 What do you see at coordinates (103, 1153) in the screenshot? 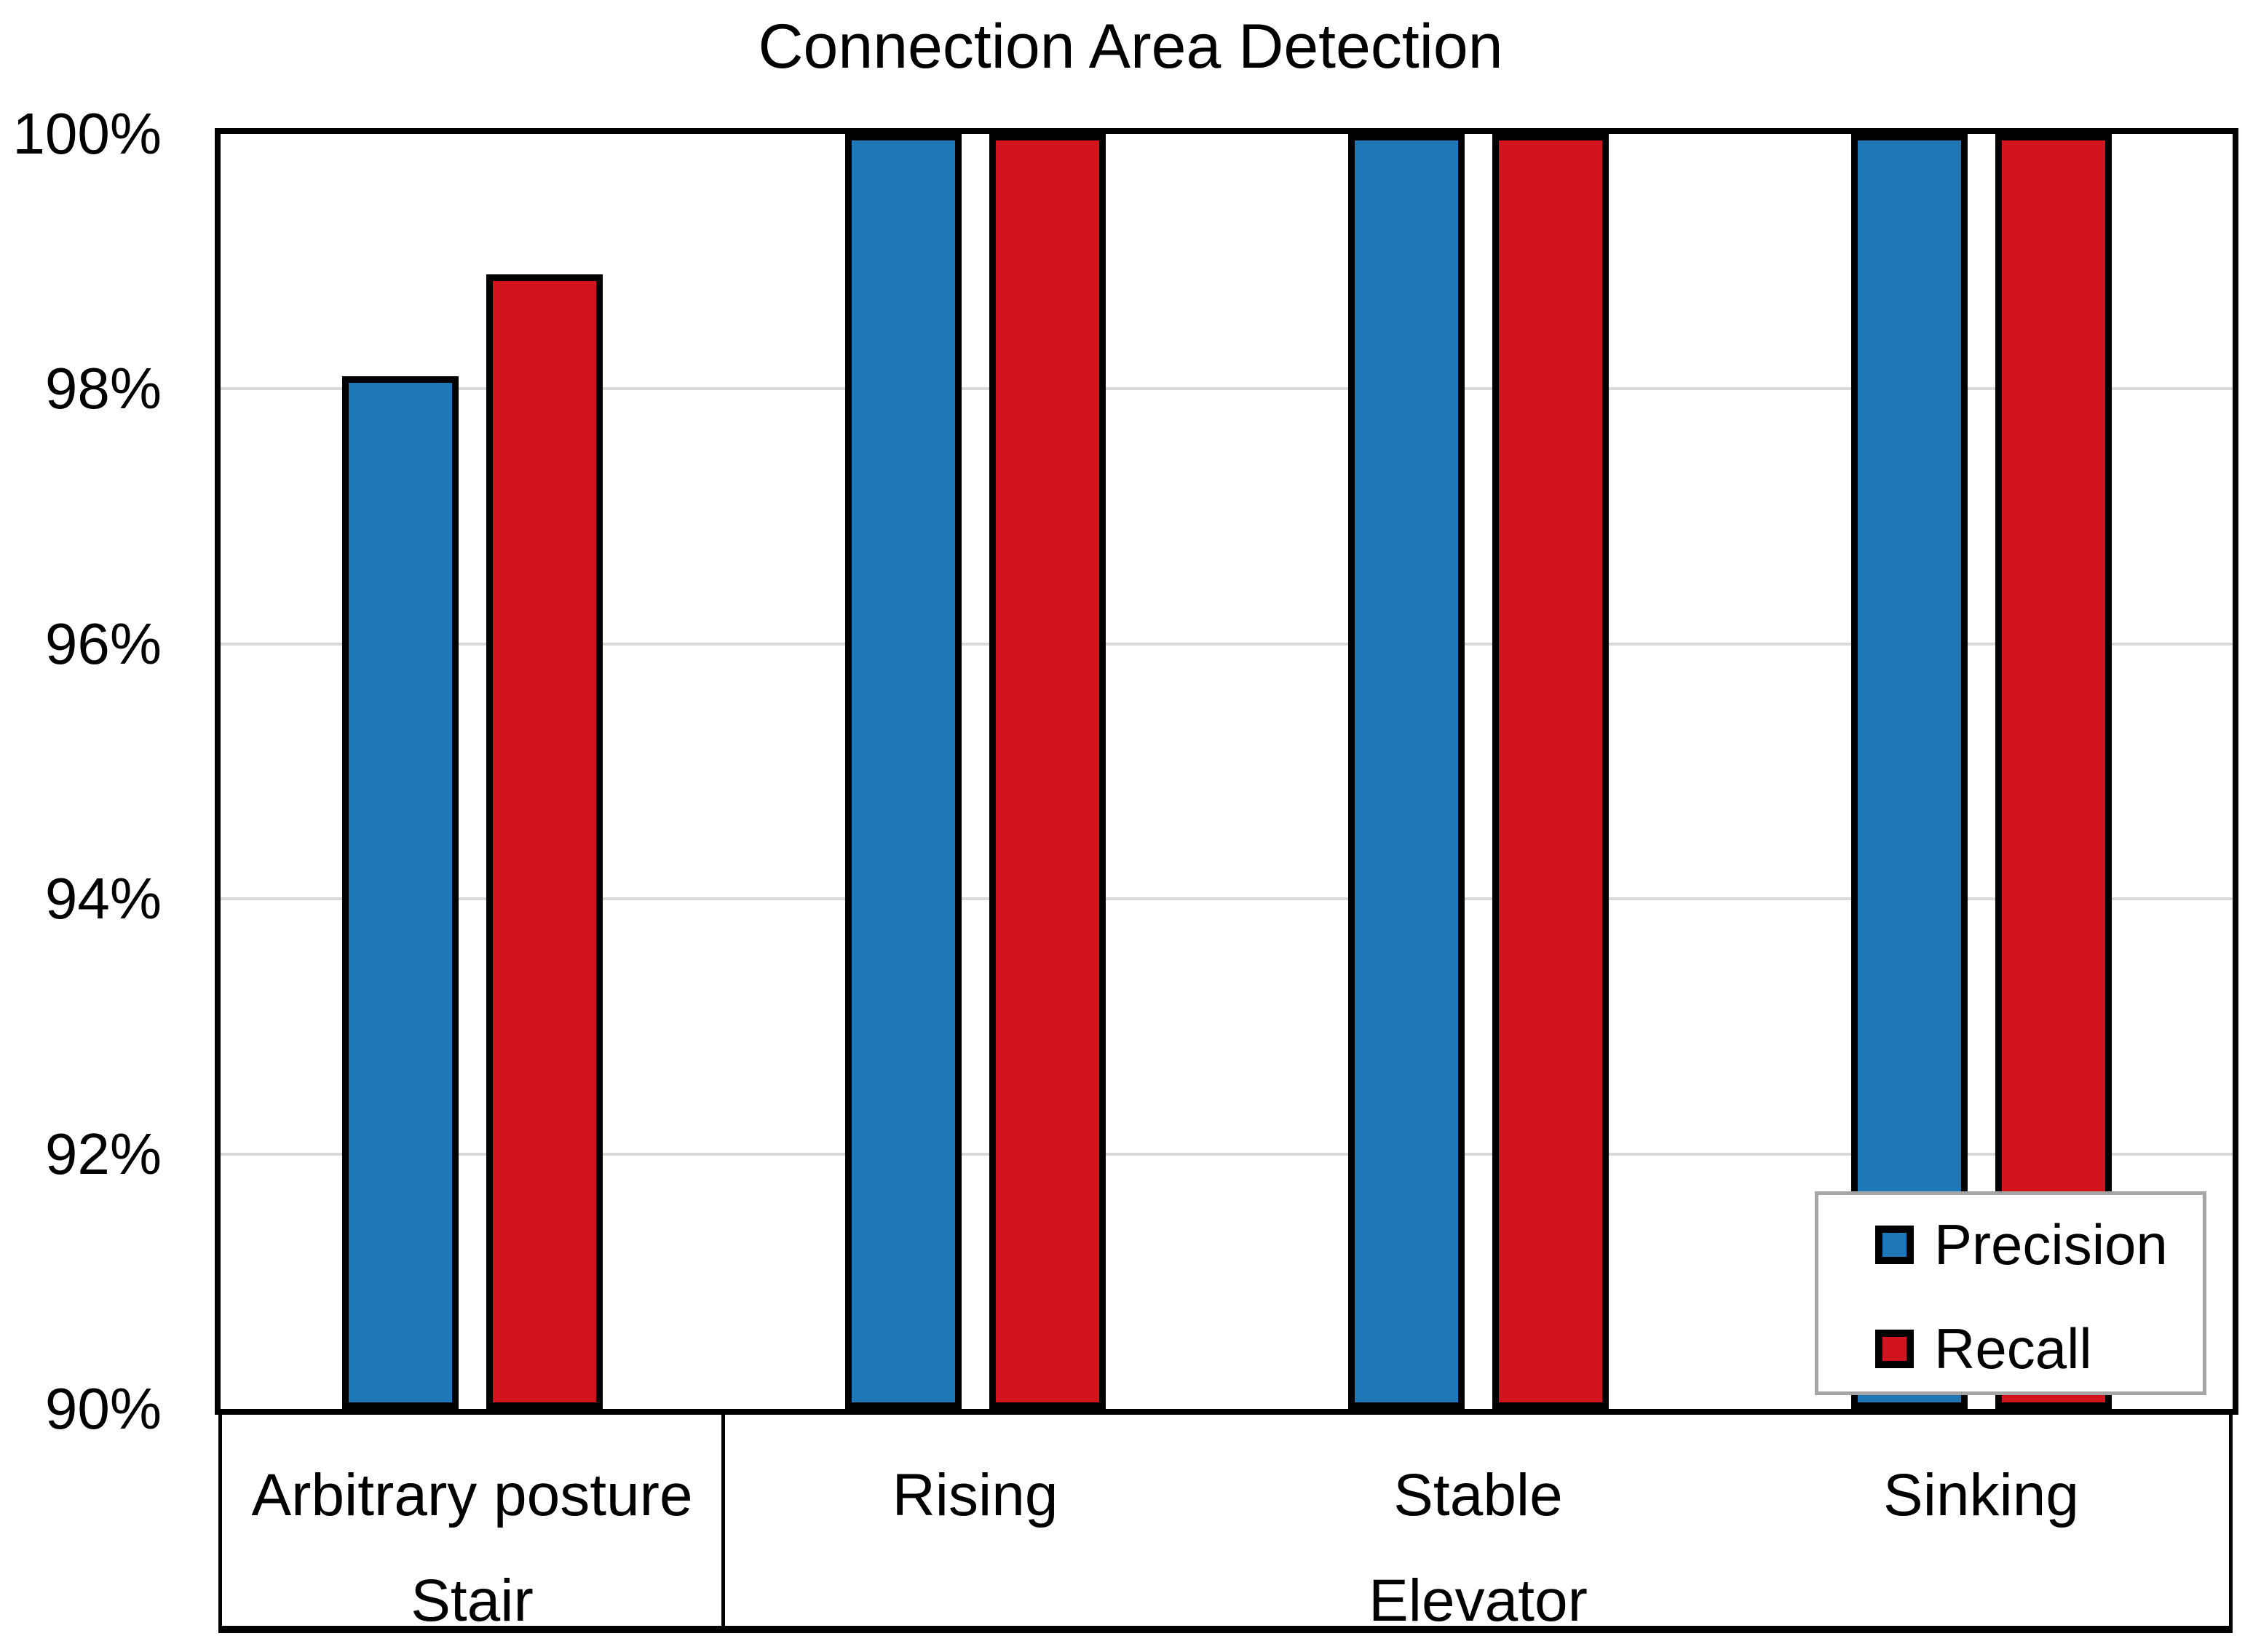
I see `y-tick-label-92: 92%` at bounding box center [103, 1153].